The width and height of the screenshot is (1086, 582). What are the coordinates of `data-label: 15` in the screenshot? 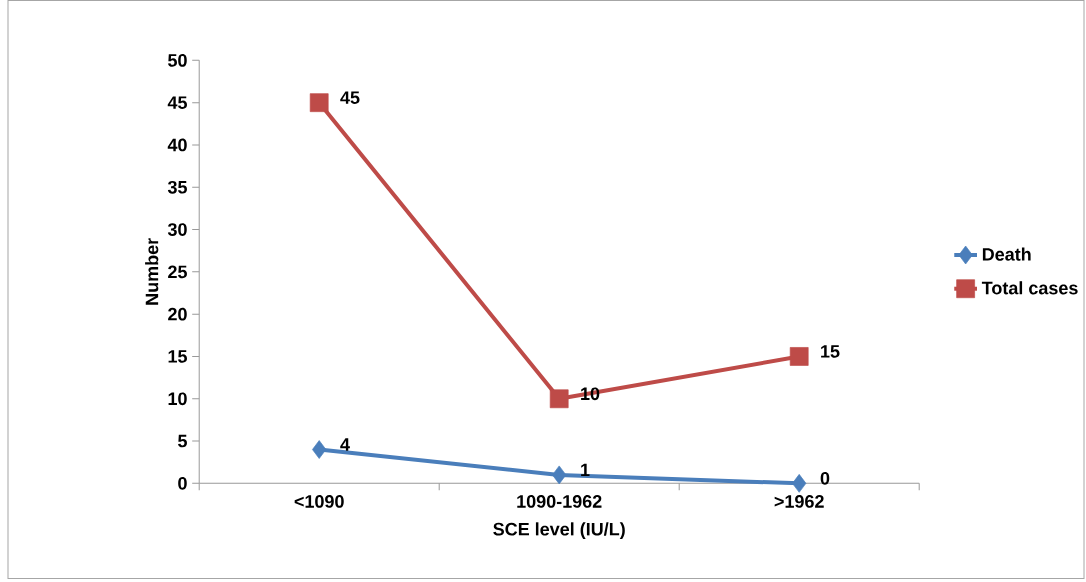 It's located at (830, 351).